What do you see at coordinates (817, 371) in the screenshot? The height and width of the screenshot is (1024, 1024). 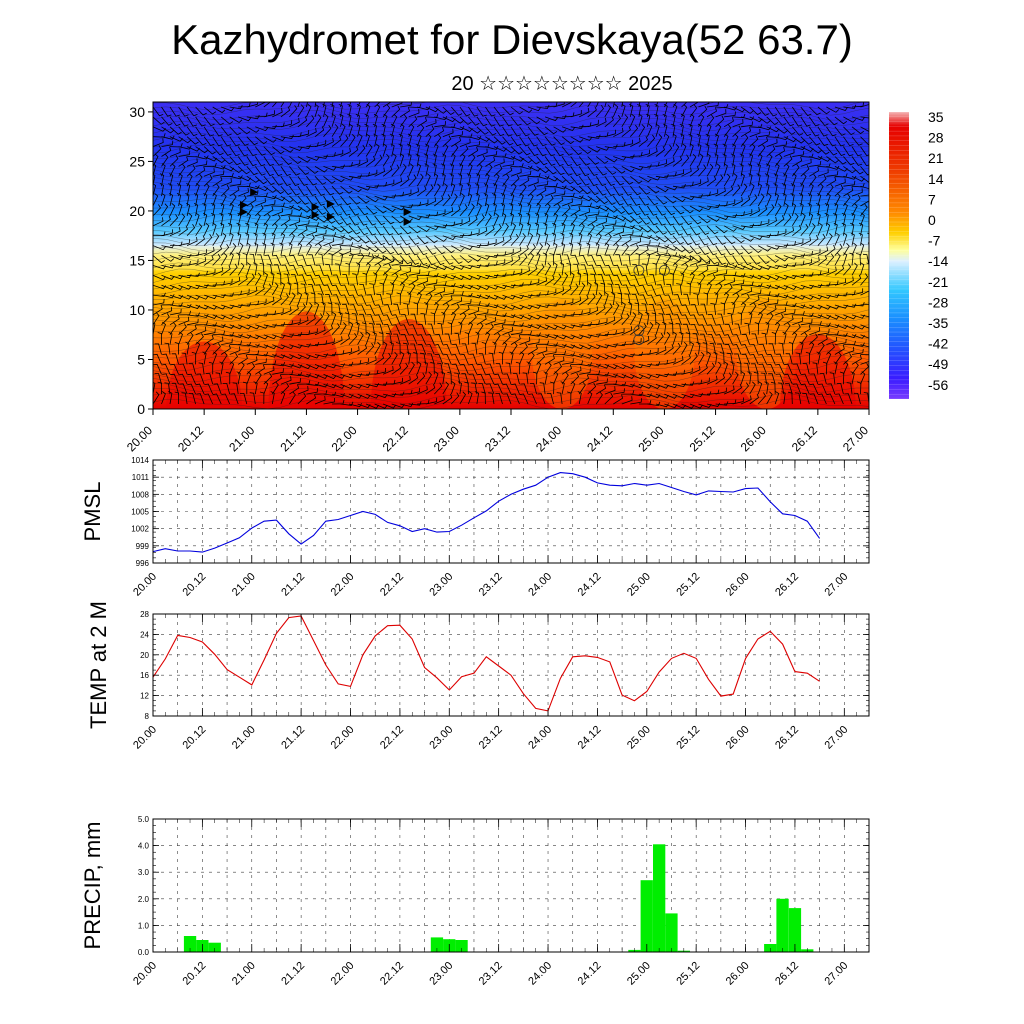 I see `warm-bulge` at bounding box center [817, 371].